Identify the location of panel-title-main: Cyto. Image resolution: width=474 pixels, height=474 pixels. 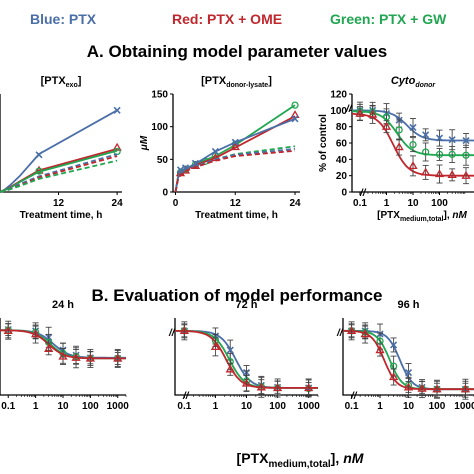
(403, 81).